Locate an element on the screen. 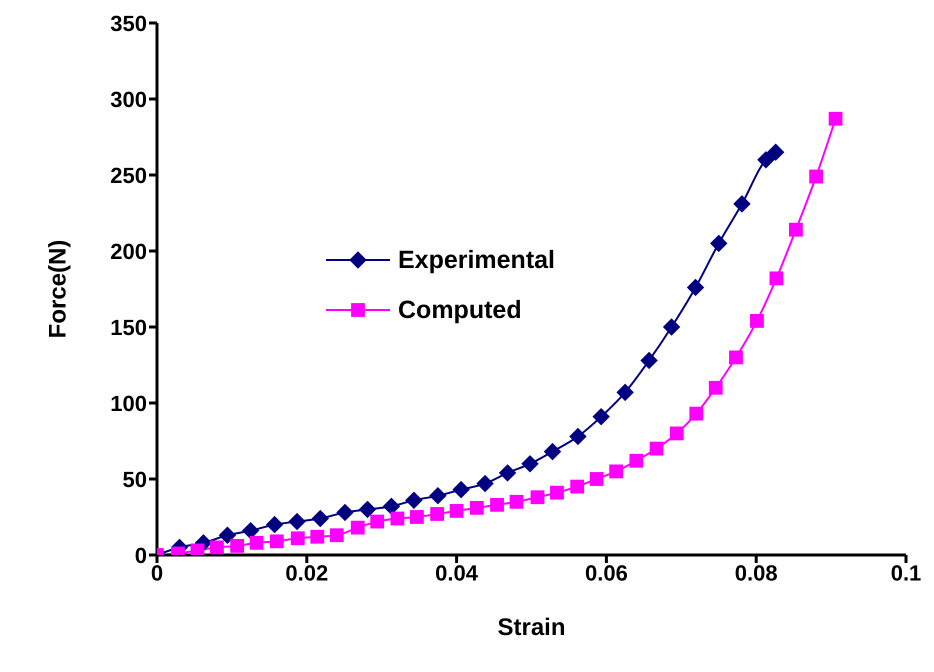 This screenshot has height=672, width=934. x-axis-title: Strain is located at coordinates (531, 627).